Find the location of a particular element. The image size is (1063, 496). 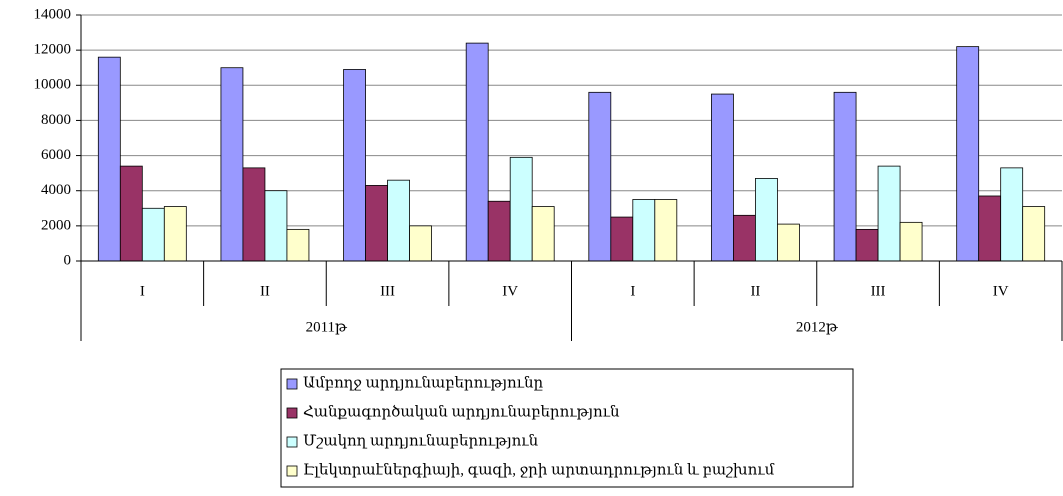

legend-label: Հանքագործական արդյունաբերություն is located at coordinates (461, 412).